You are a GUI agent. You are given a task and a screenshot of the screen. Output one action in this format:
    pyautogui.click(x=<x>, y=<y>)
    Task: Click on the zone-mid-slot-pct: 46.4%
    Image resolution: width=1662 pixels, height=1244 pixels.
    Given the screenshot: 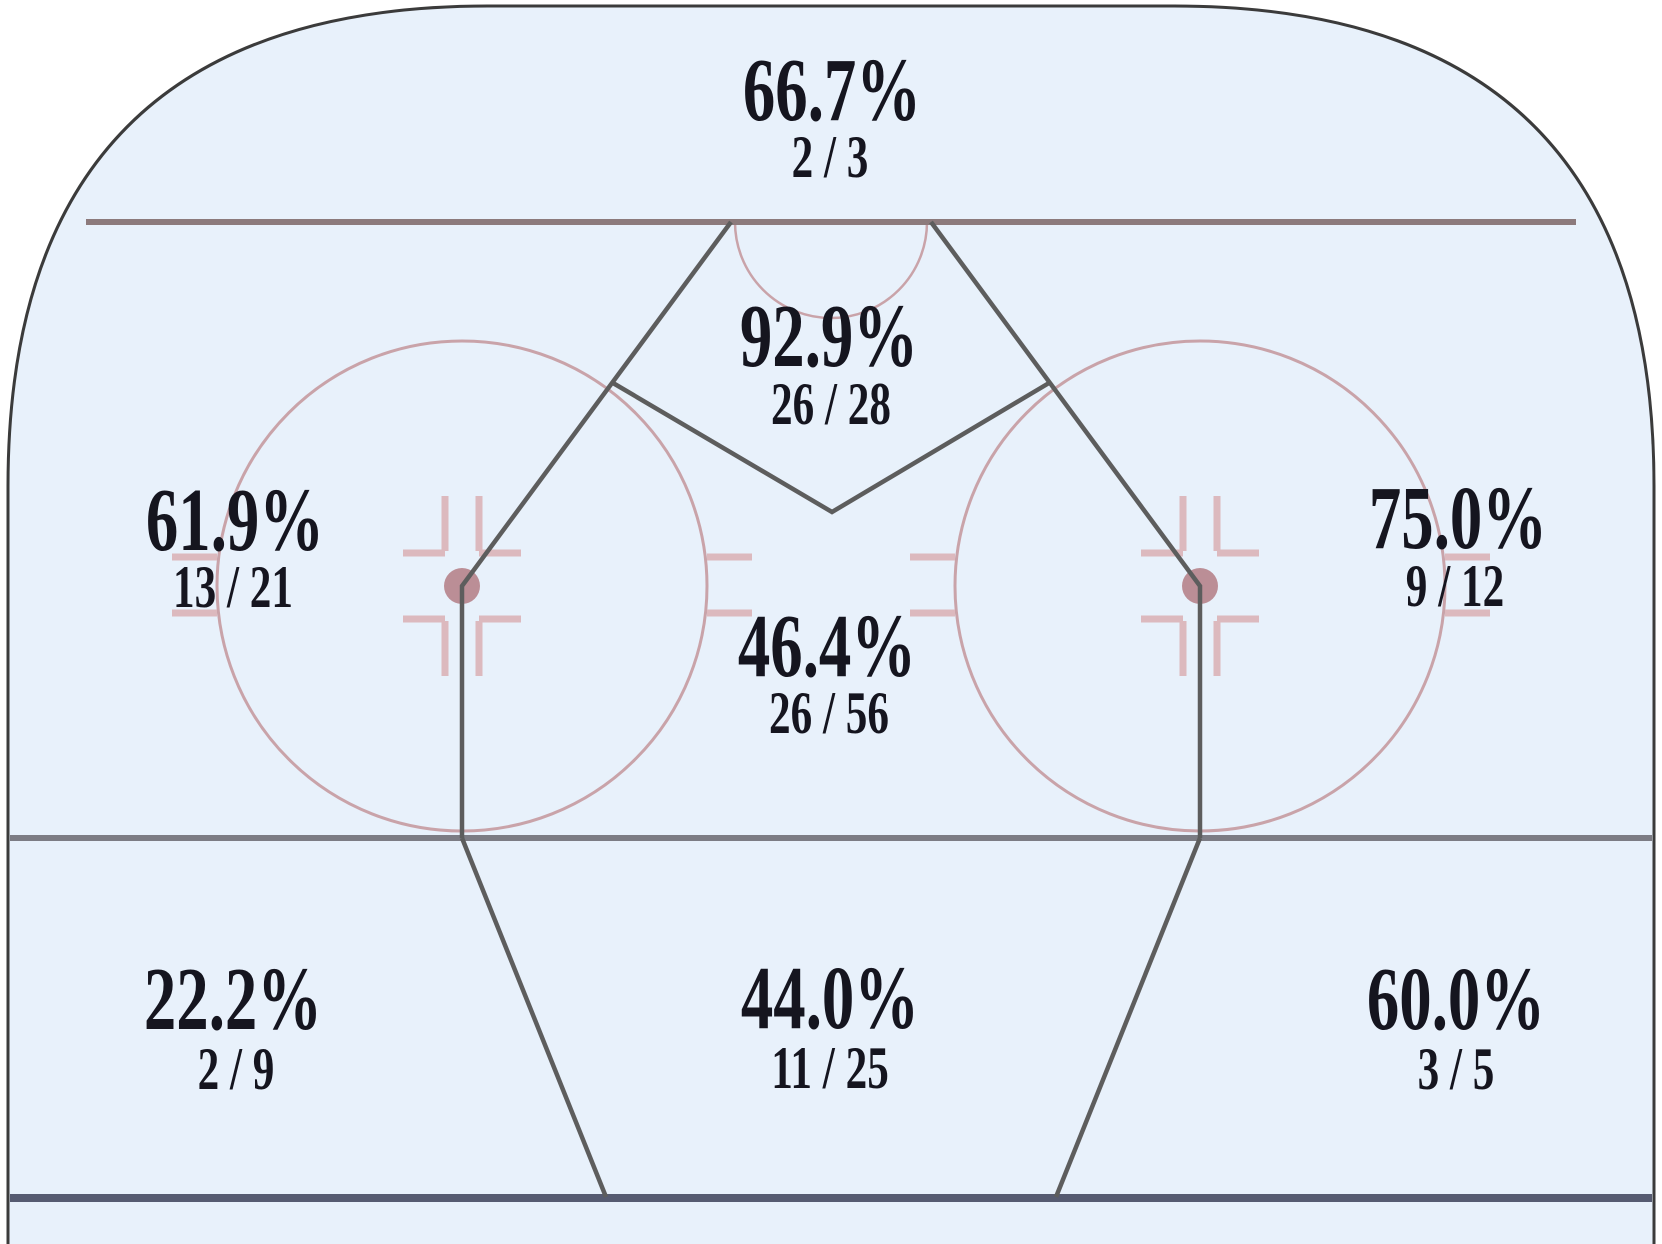 What is the action you would take?
    pyautogui.click(x=827, y=646)
    